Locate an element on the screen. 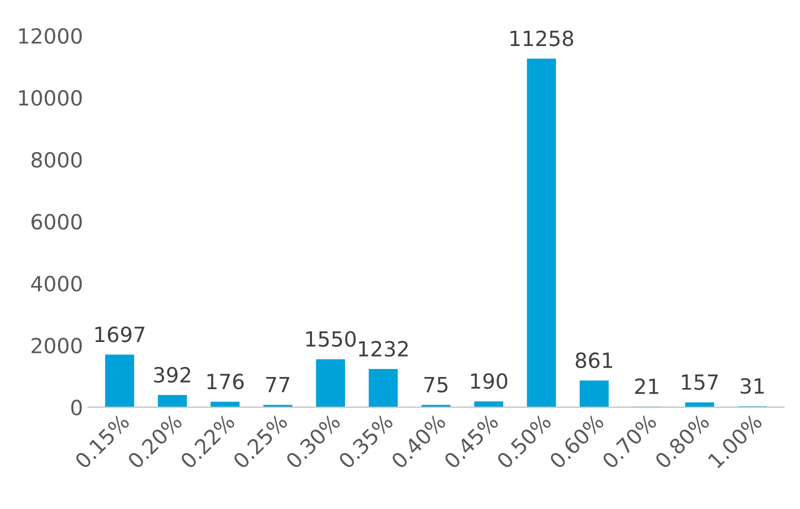  data-label: 77 is located at coordinates (278, 384).